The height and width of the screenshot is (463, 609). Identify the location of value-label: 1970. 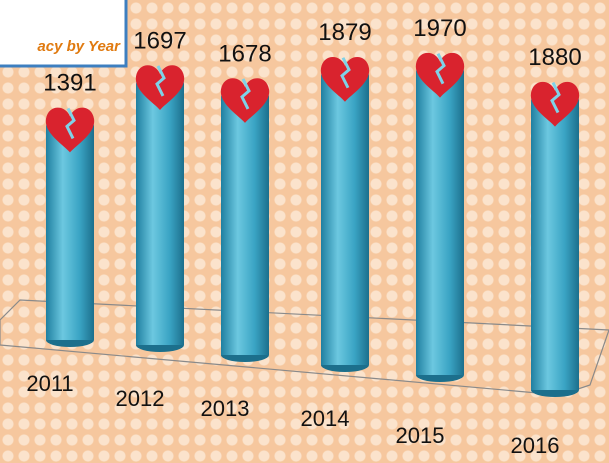
(439, 28).